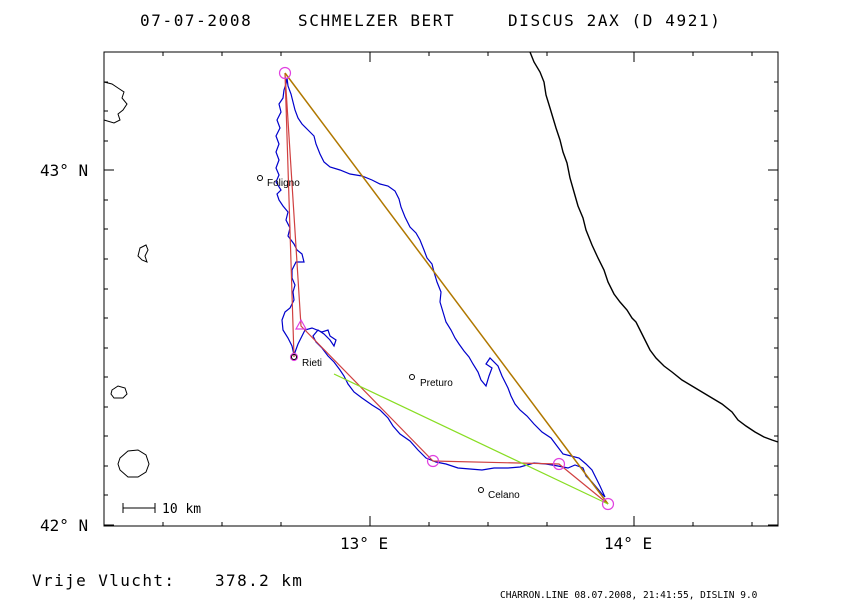  What do you see at coordinates (64, 525) in the screenshot?
I see `lat-label-42: 42° N` at bounding box center [64, 525].